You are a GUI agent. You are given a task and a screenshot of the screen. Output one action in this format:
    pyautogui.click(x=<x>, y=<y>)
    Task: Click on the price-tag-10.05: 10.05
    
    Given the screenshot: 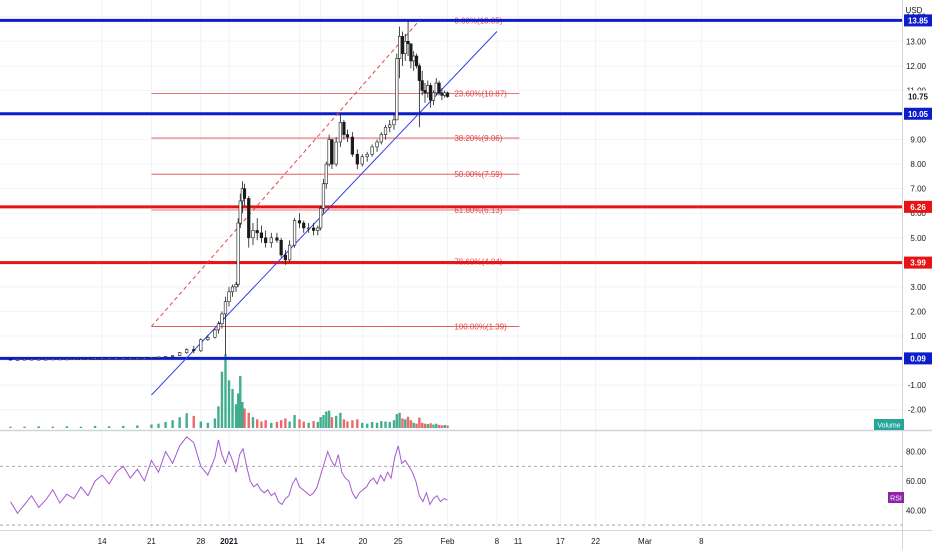 What is the action you would take?
    pyautogui.click(x=918, y=114)
    